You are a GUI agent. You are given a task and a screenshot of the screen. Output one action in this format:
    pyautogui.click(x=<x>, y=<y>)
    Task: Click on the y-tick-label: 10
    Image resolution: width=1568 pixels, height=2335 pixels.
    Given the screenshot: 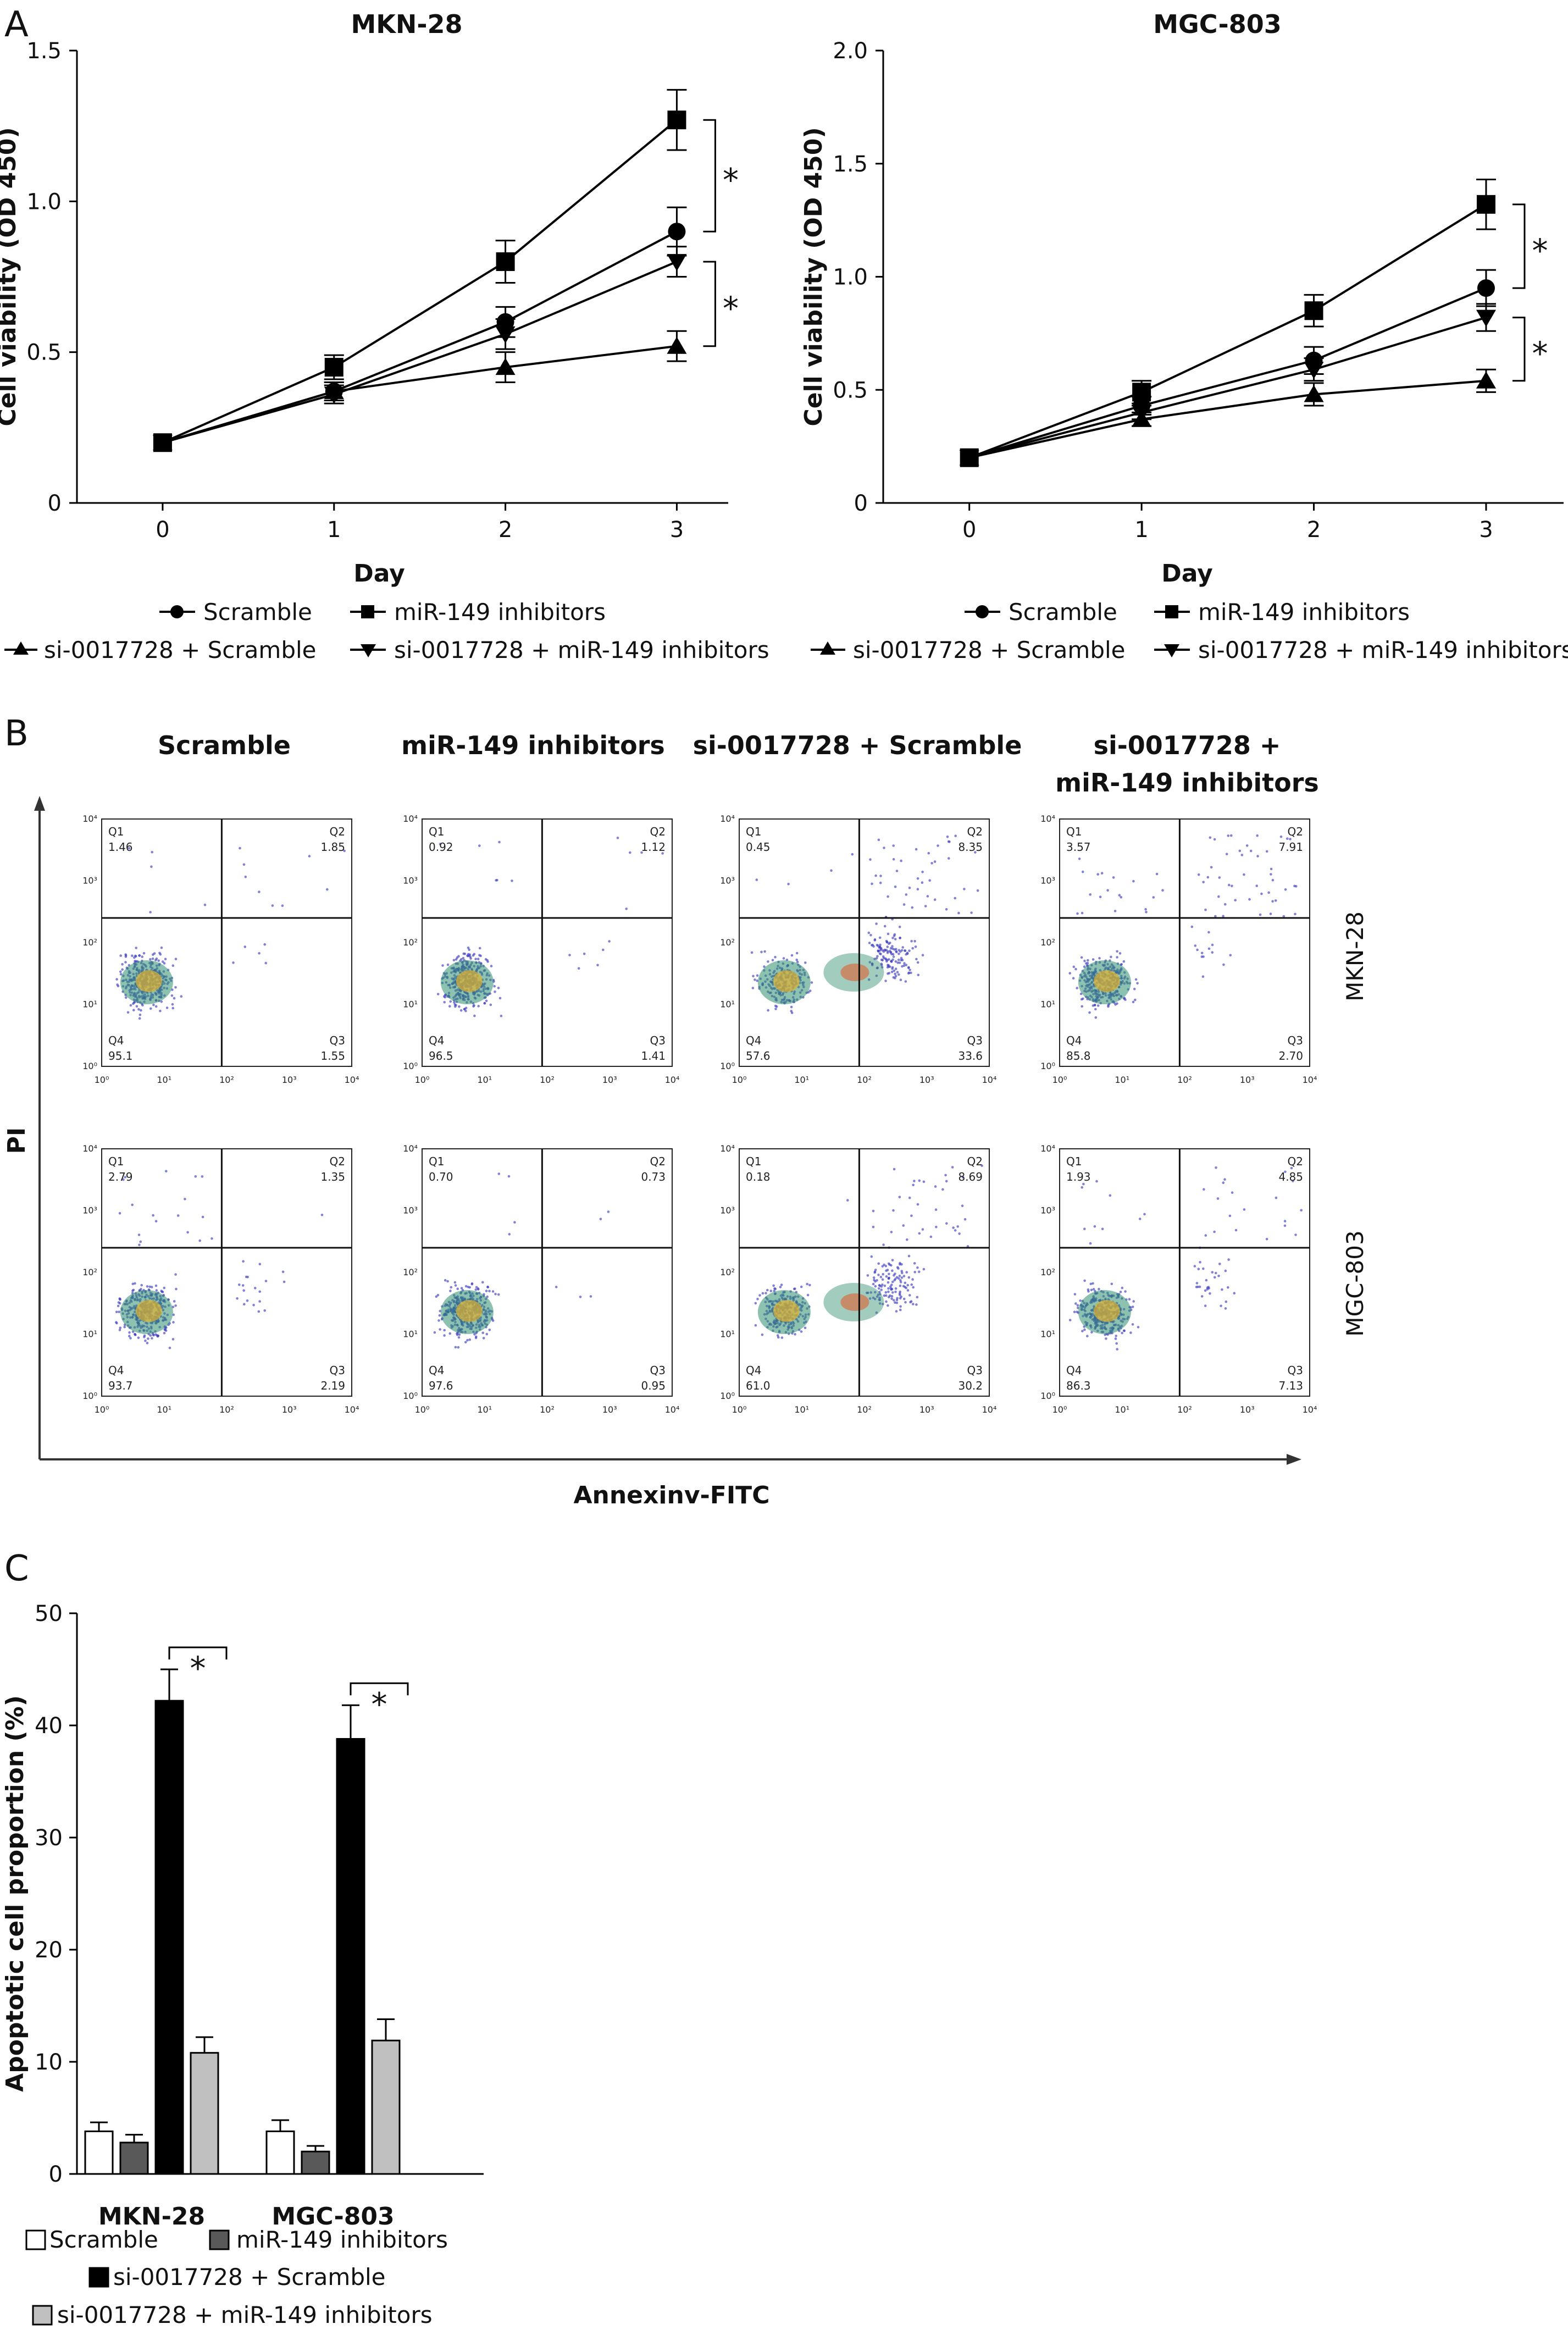 What is the action you would take?
    pyautogui.click(x=49, y=2062)
    